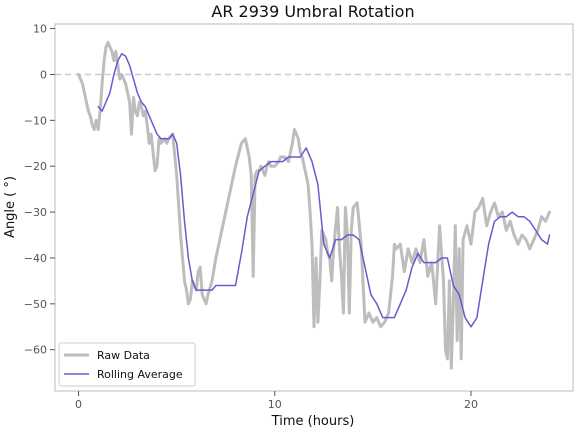  What do you see at coordinates (35, 212) in the screenshot?
I see `y-tick-label: −30` at bounding box center [35, 212].